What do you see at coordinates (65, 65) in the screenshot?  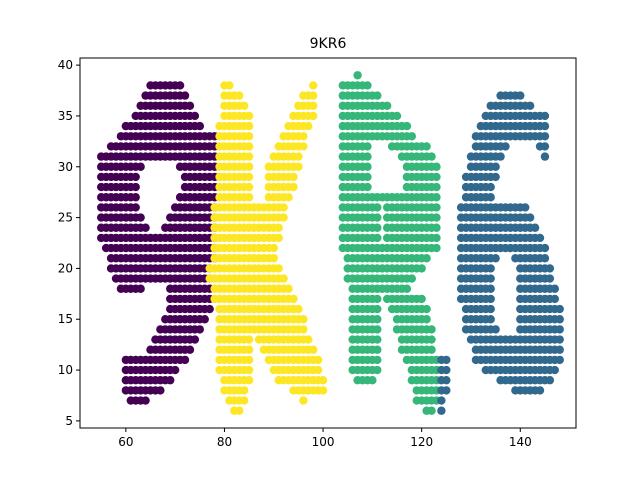 I see `y-tick-label: 40` at bounding box center [65, 65].